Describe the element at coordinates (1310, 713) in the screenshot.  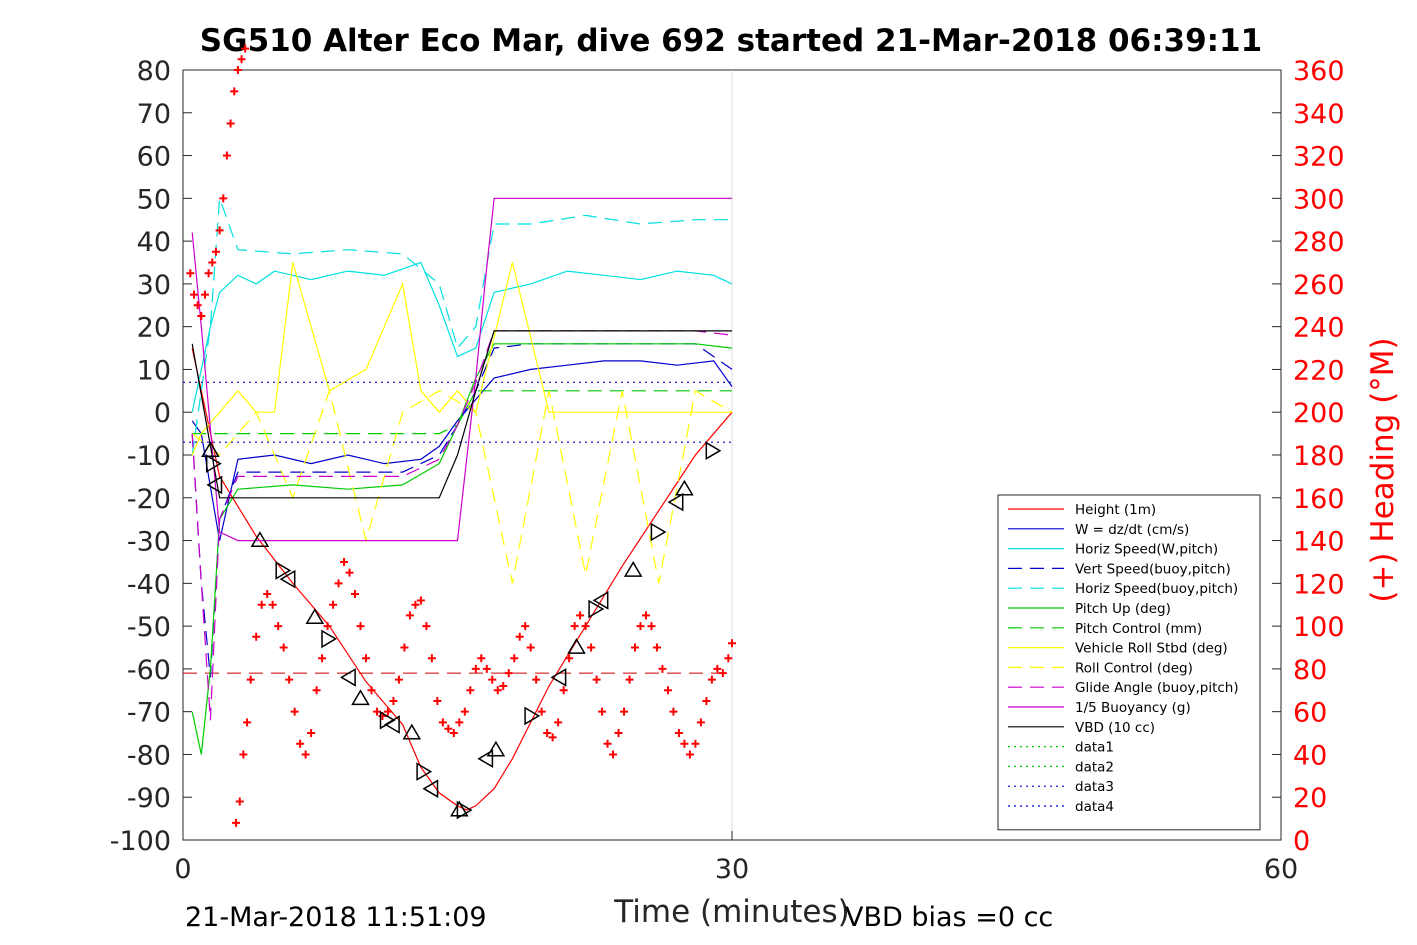
I see `y-right-tick-label: 60` at that location.